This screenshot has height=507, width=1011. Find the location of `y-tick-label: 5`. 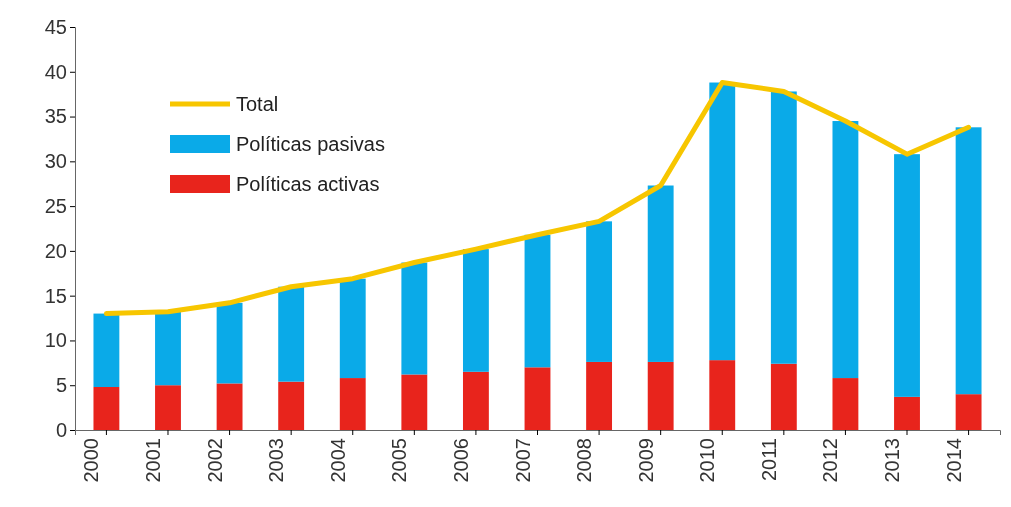

y-tick-label: 5 is located at coordinates (61, 385).